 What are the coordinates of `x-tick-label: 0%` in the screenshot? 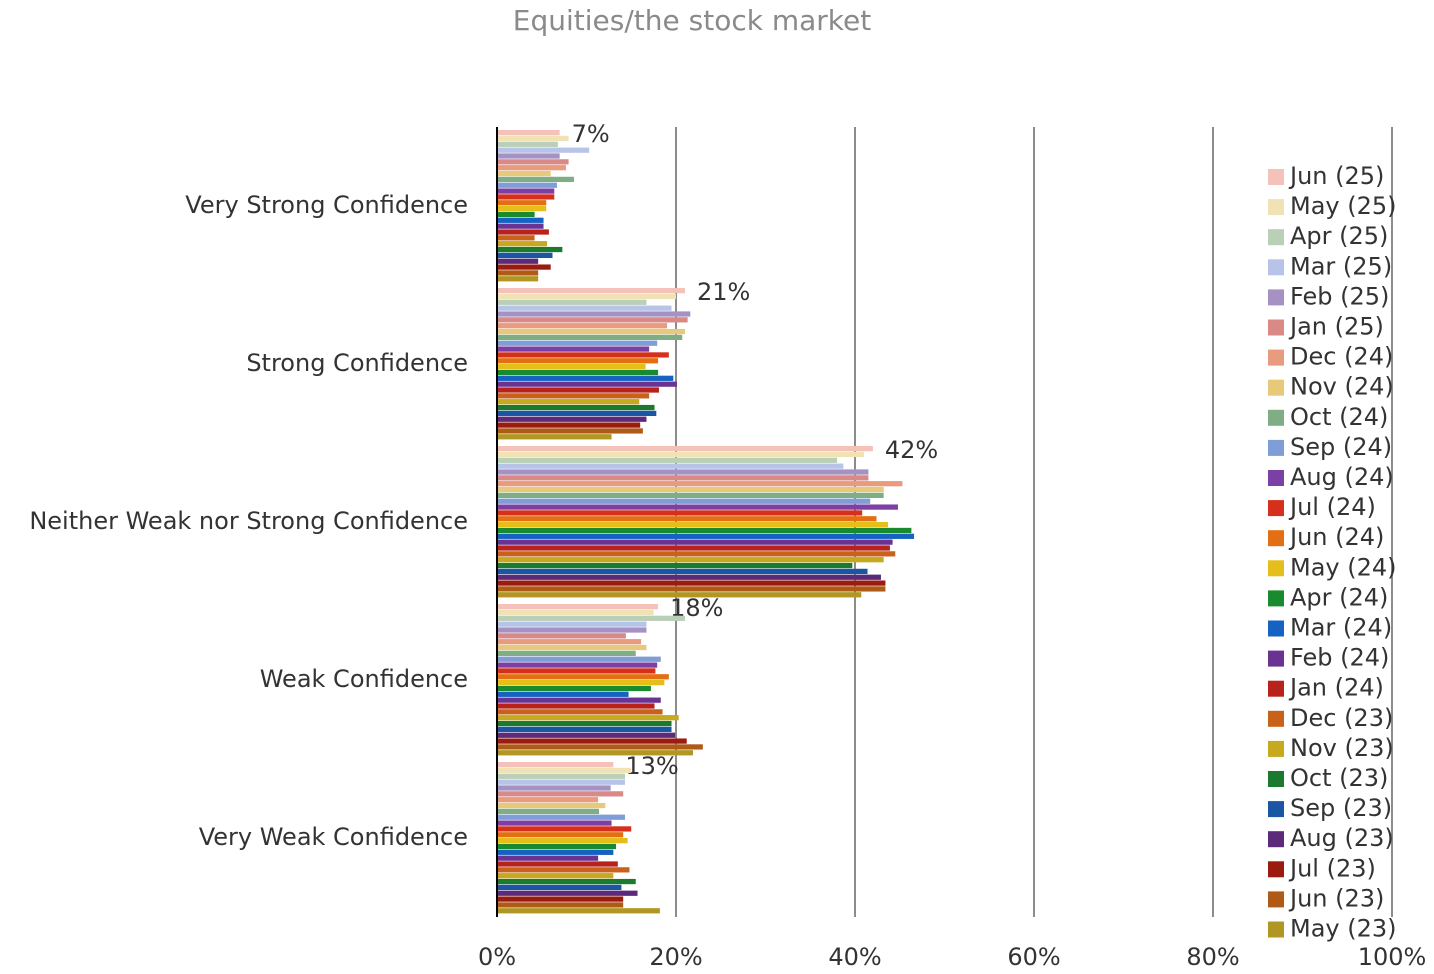 It's located at (497, 957).